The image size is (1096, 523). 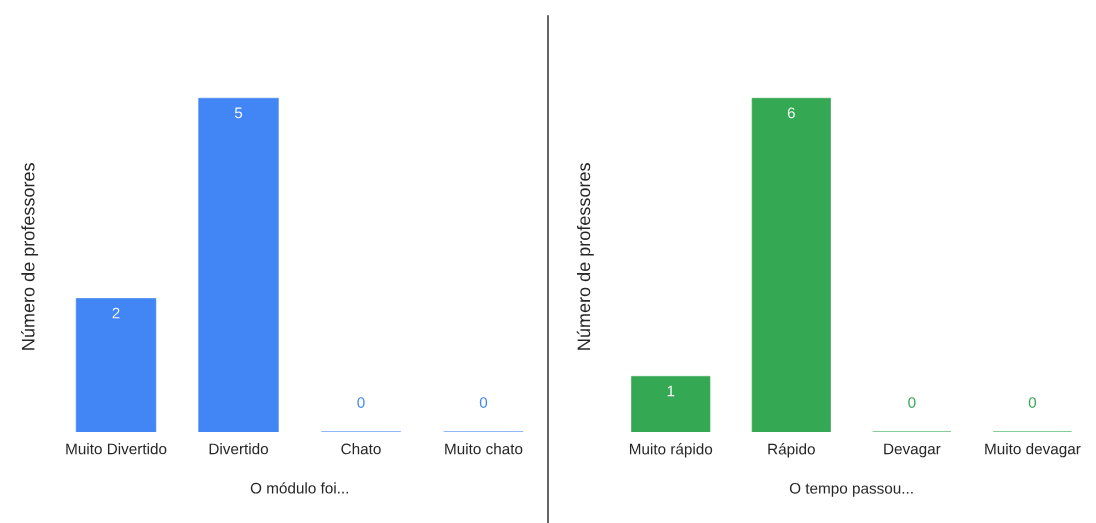 I want to click on x-tick-label: Muito rápido, so click(x=671, y=450).